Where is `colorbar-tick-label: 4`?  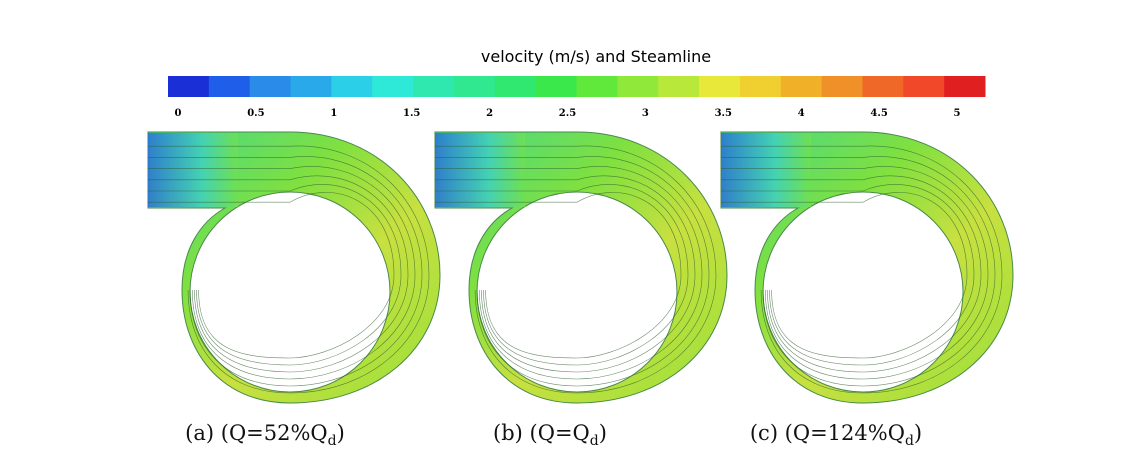 colorbar-tick-label: 4 is located at coordinates (801, 113).